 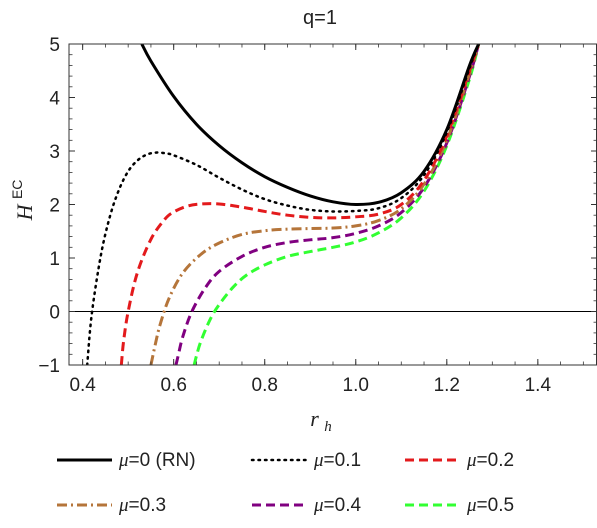 What do you see at coordinates (538, 385) in the screenshot?
I see `x-tick-label: 1.4` at bounding box center [538, 385].